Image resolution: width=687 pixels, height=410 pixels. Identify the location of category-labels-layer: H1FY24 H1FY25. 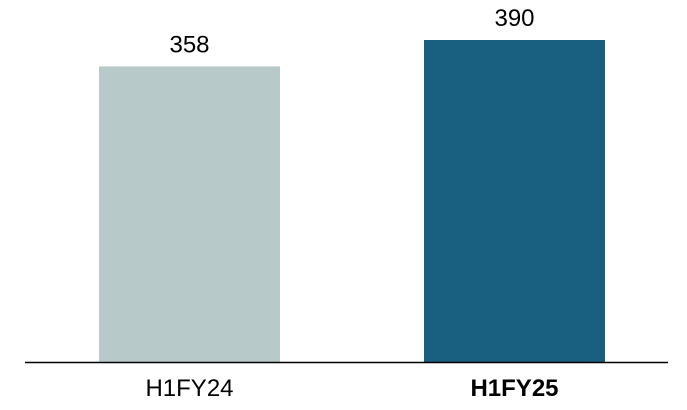
(351, 388).